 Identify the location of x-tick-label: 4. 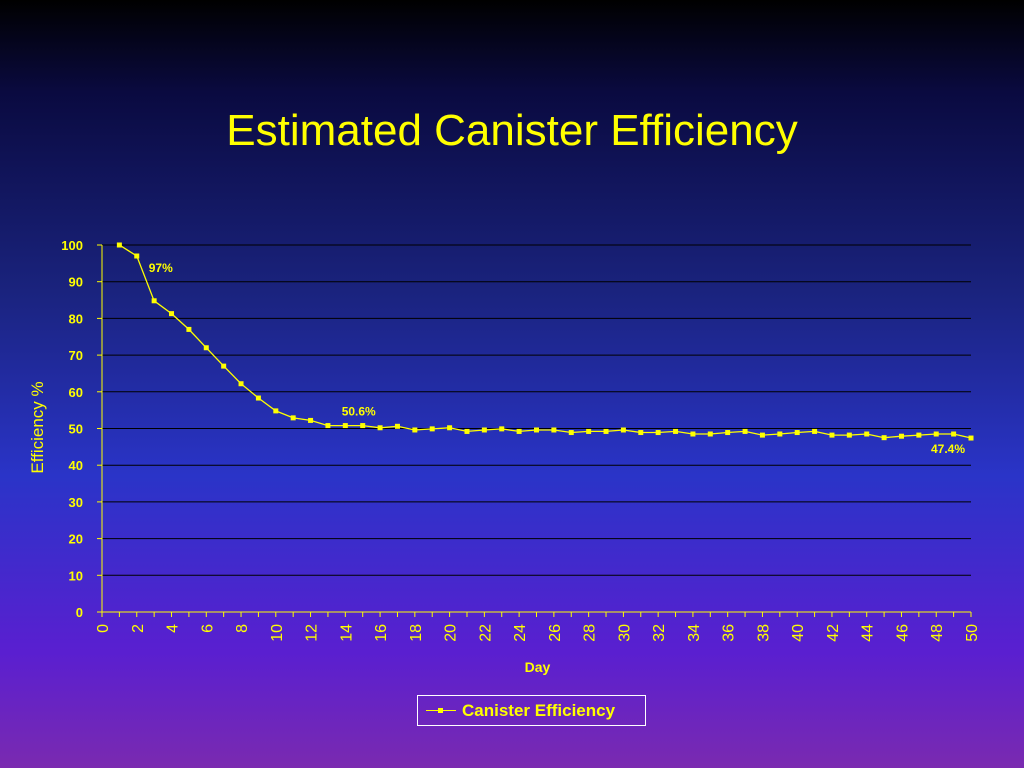
(173, 628).